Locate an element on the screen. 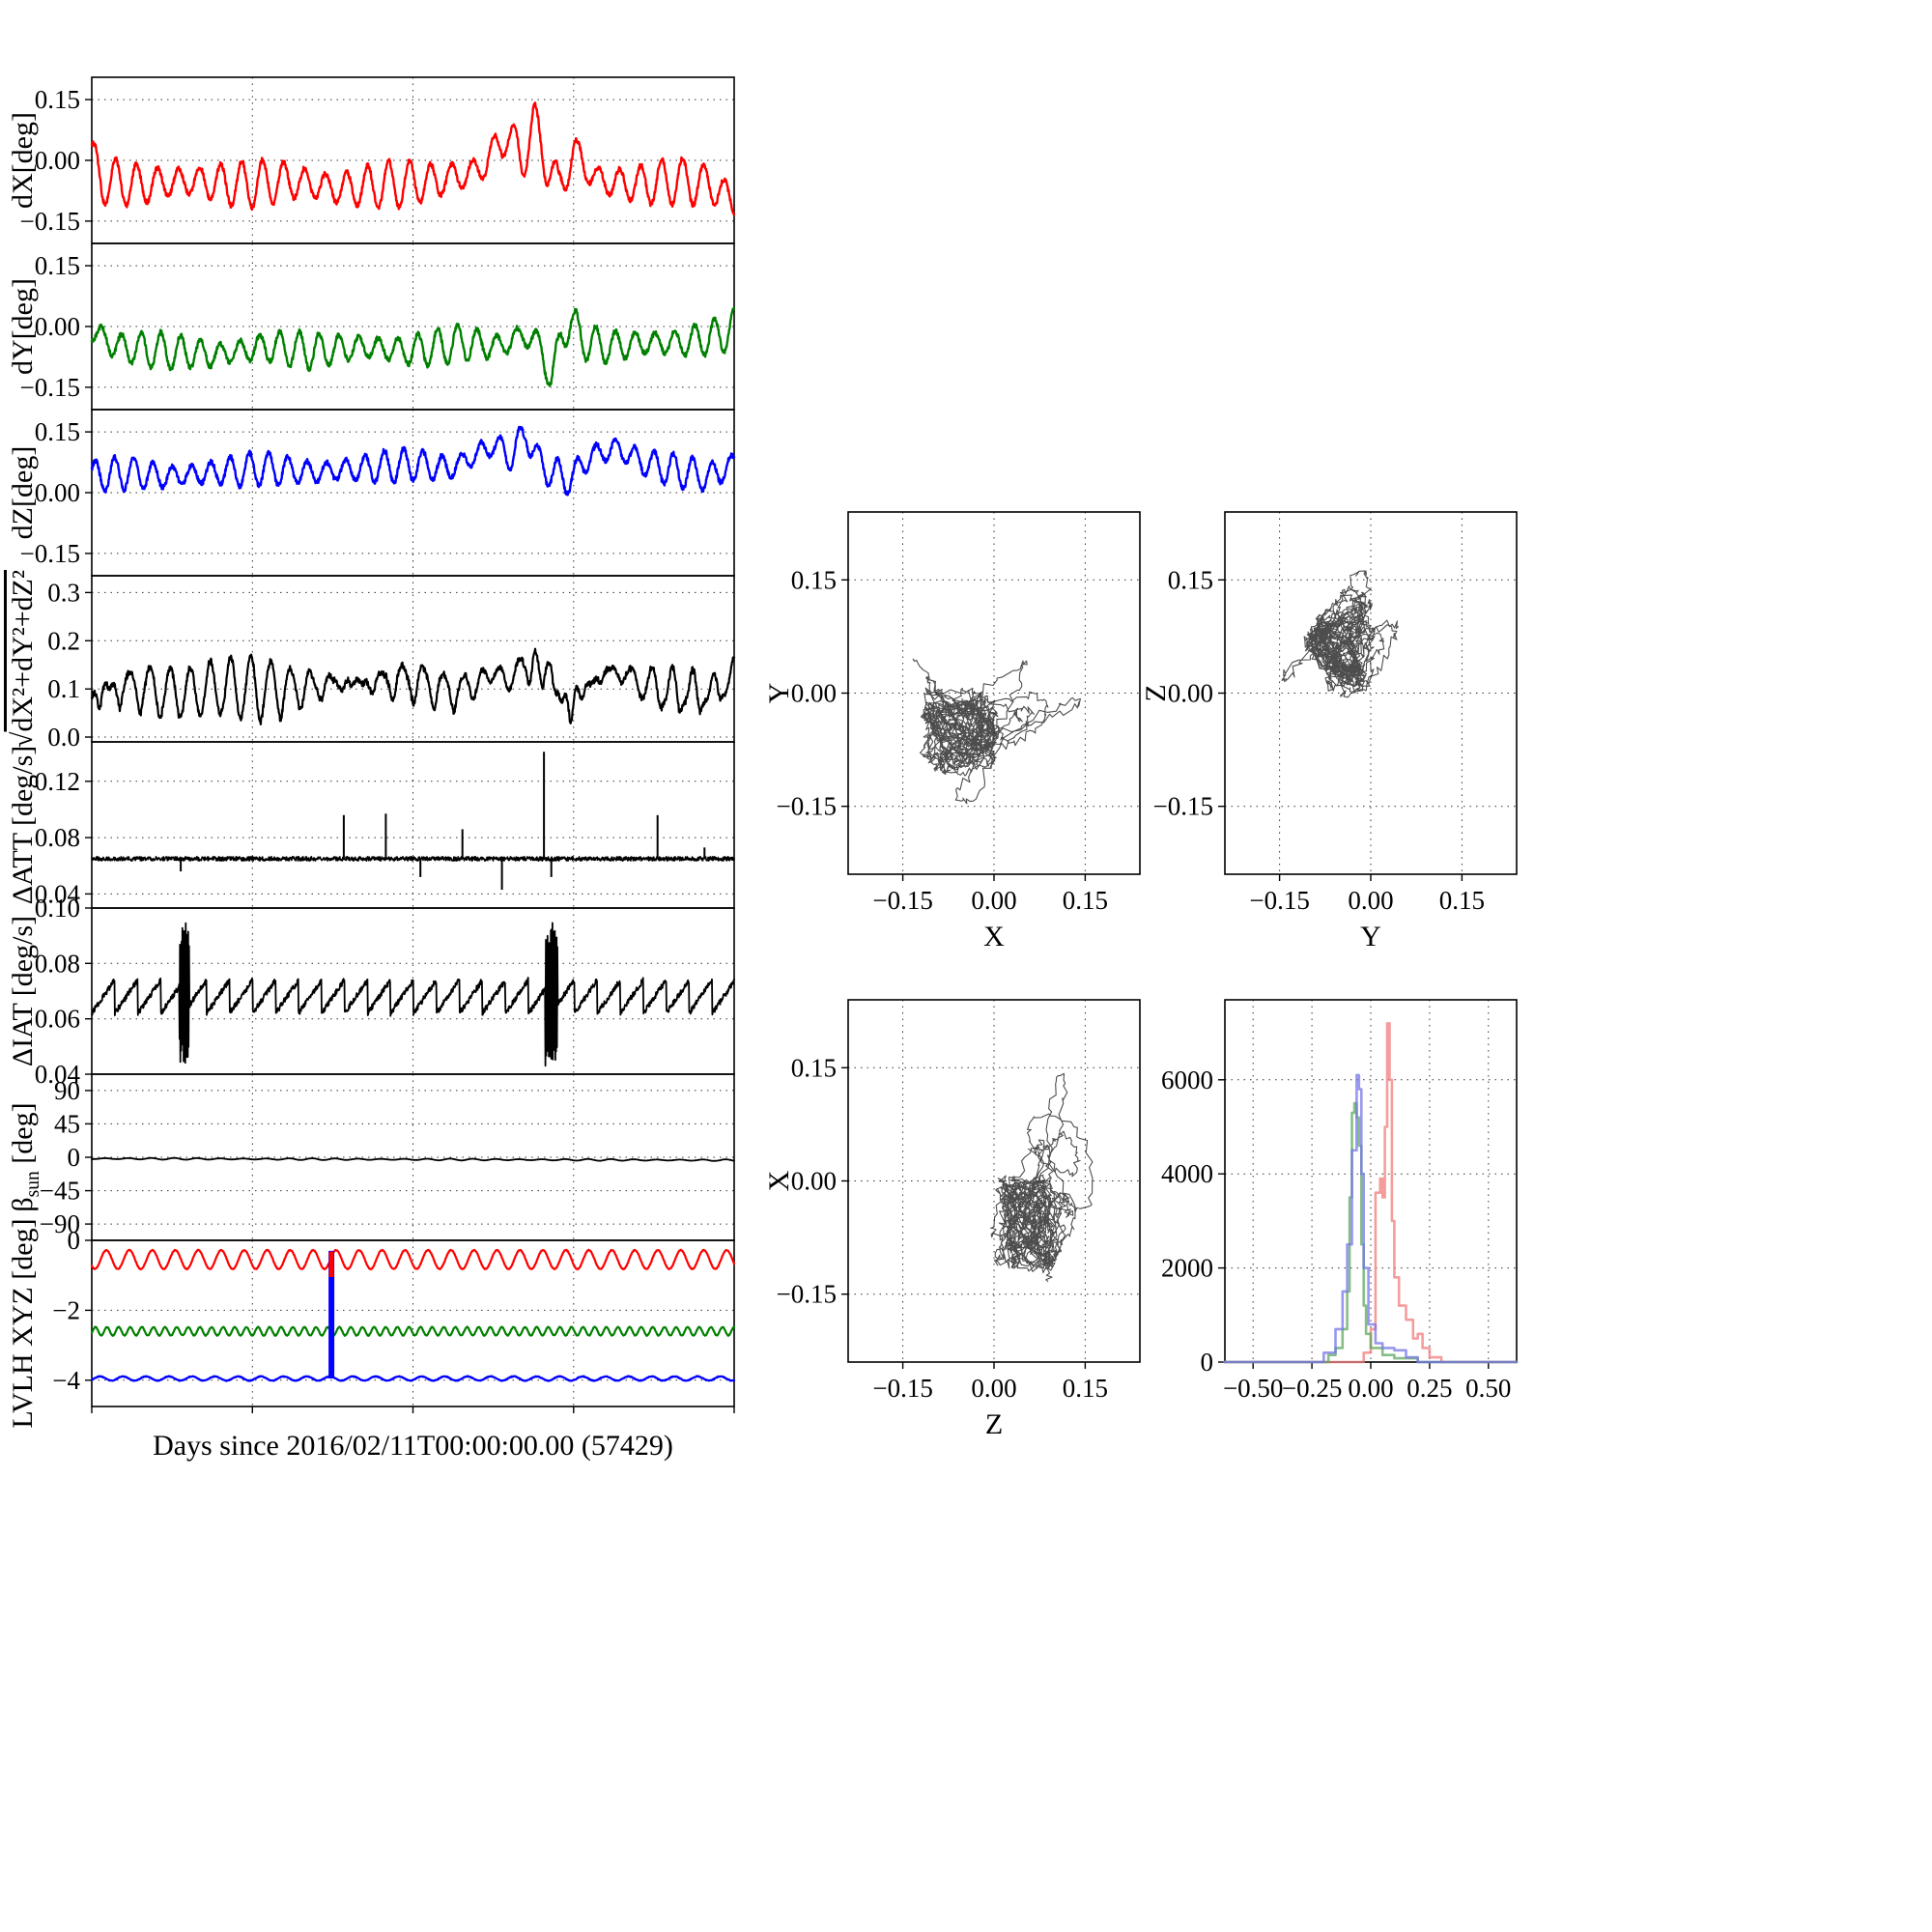 Image resolution: width=1932 pixels, height=1932 pixels. x-tick-label: 0.50 is located at coordinates (1488, 1388).